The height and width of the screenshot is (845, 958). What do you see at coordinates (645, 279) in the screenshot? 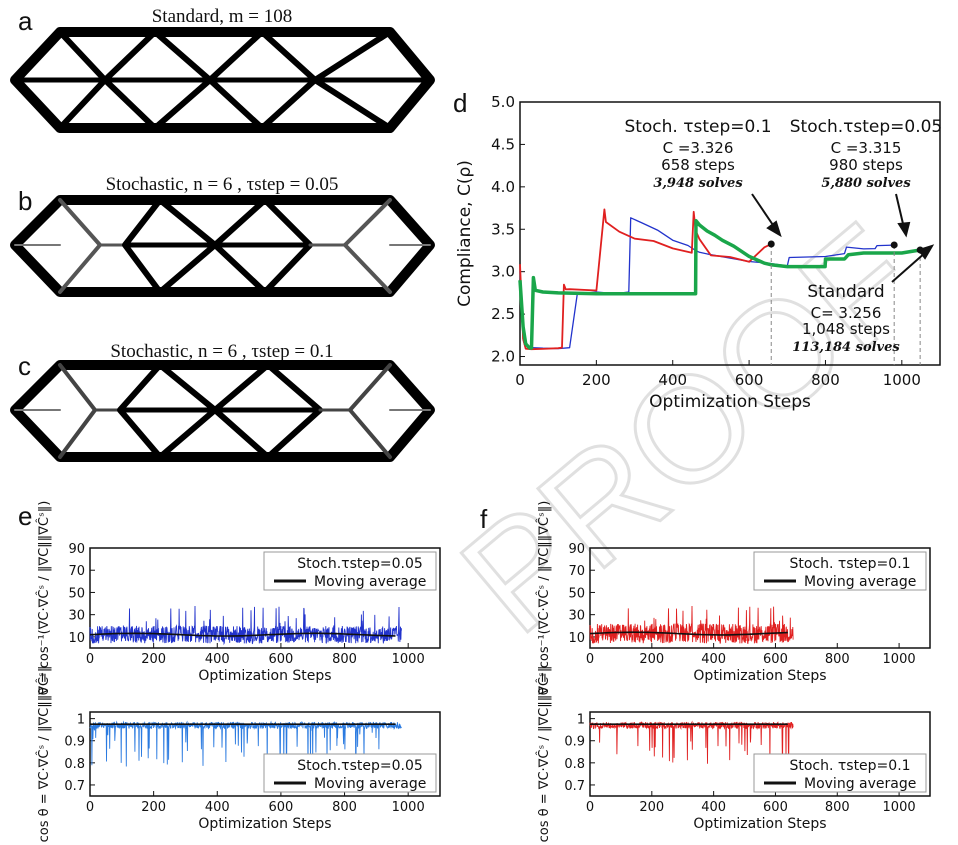
I see `series-line-tau01` at bounding box center [645, 279].